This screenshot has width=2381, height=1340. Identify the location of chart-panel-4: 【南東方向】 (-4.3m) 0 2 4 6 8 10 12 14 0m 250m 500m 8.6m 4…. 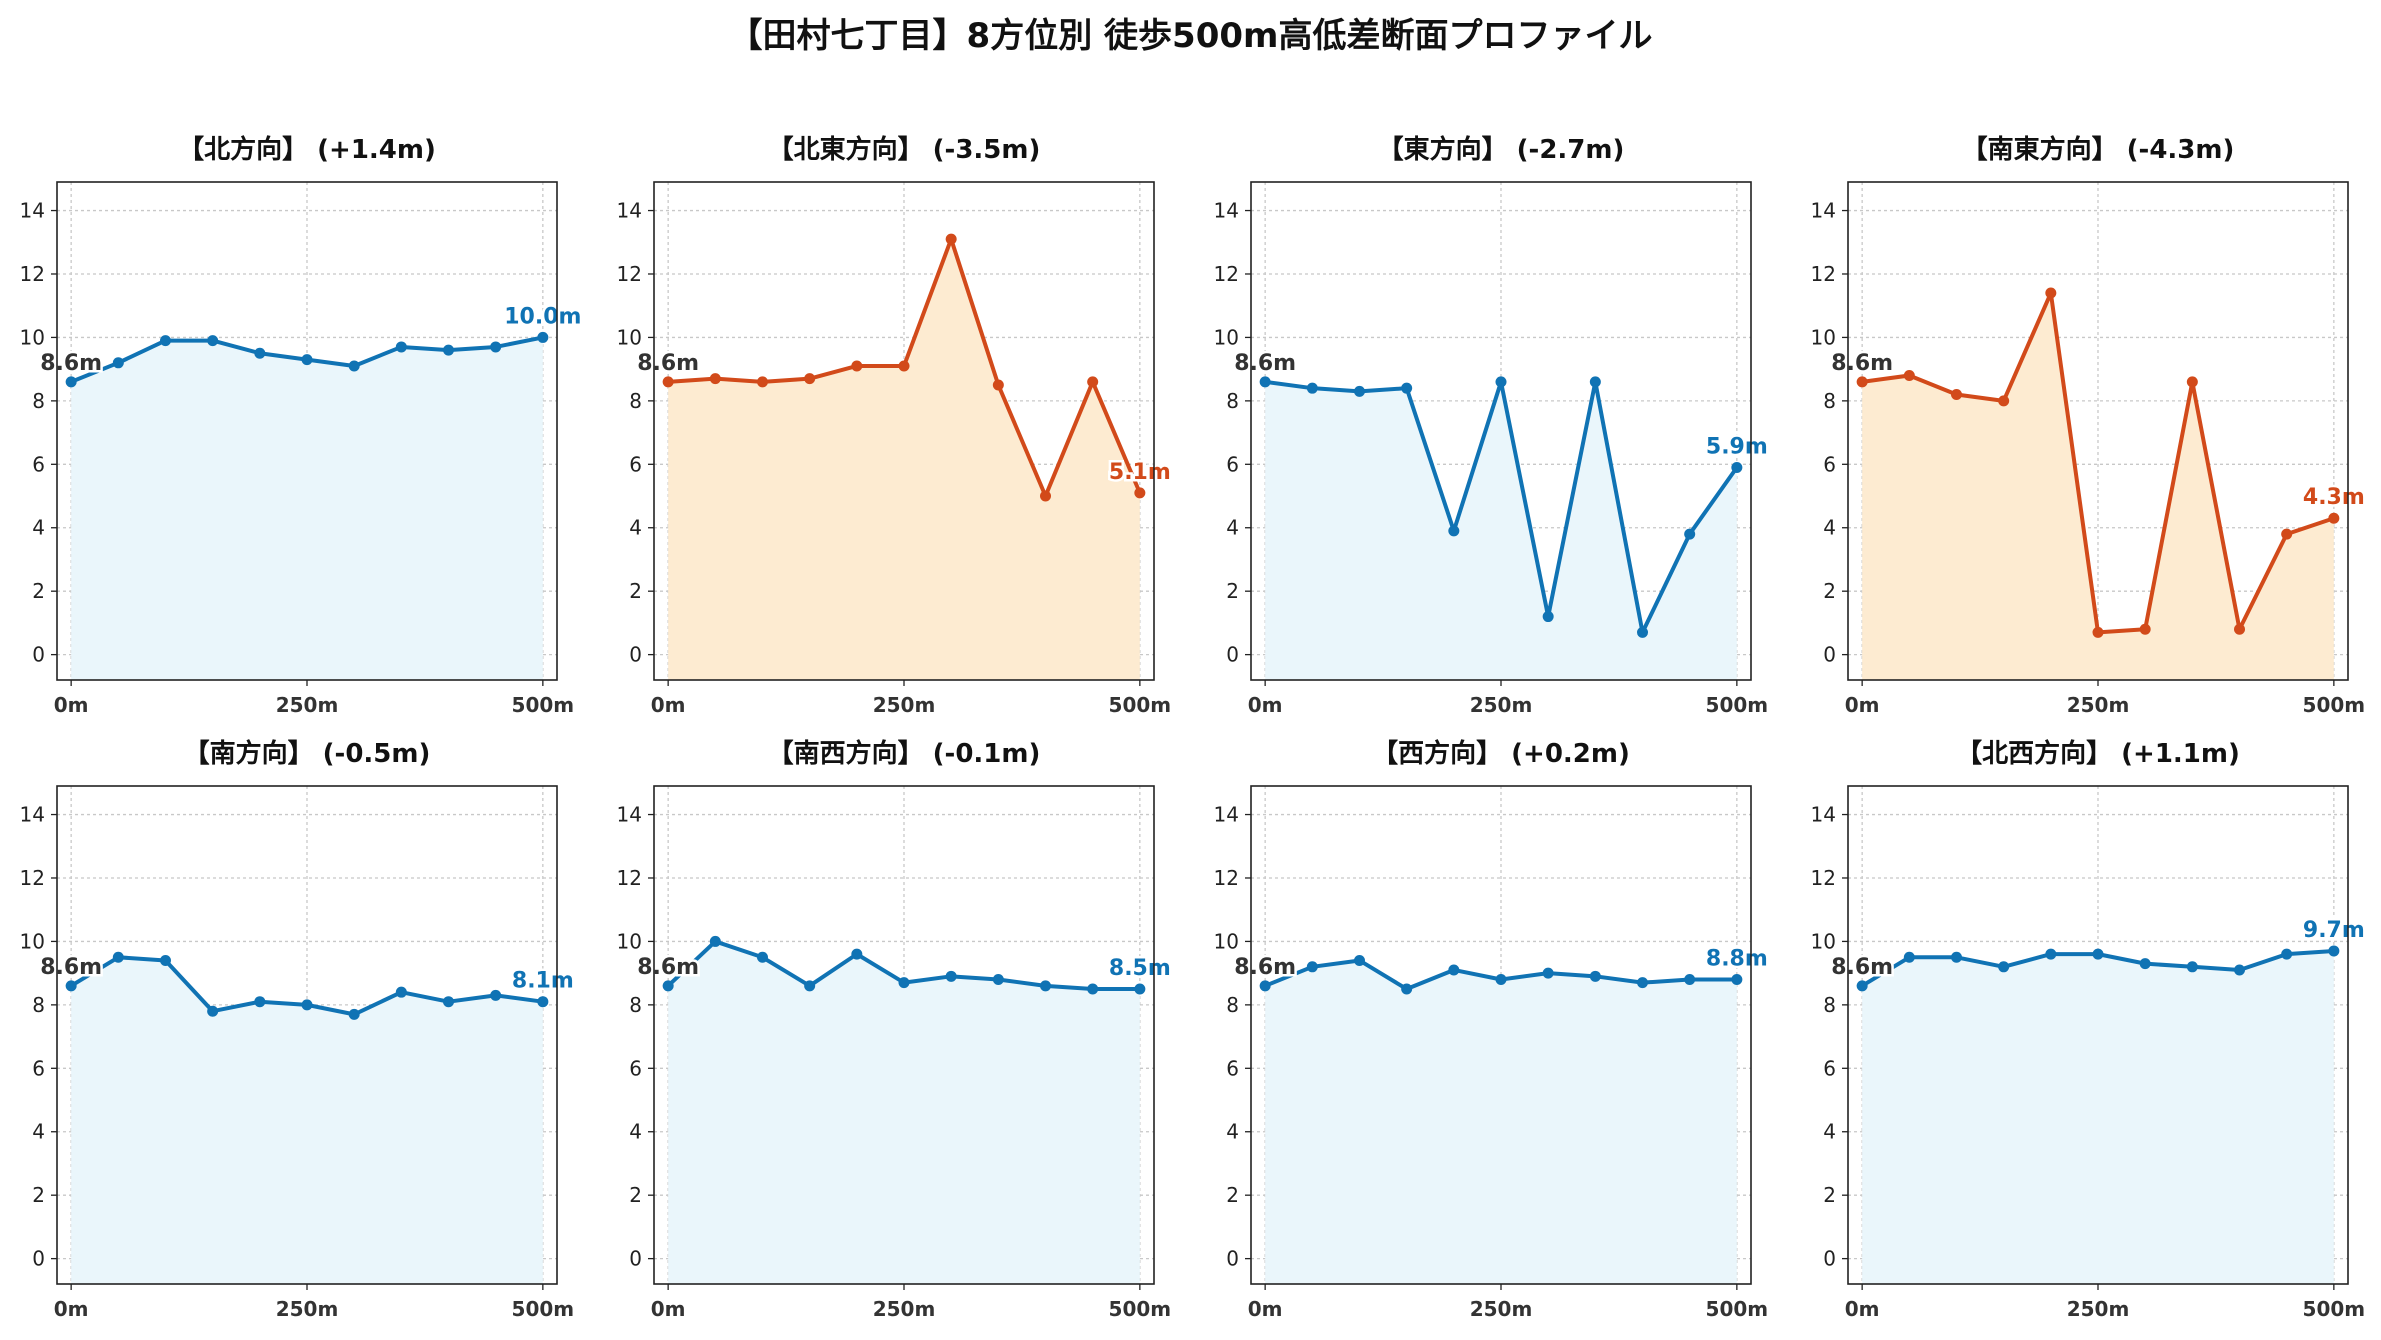
(2089, 425).